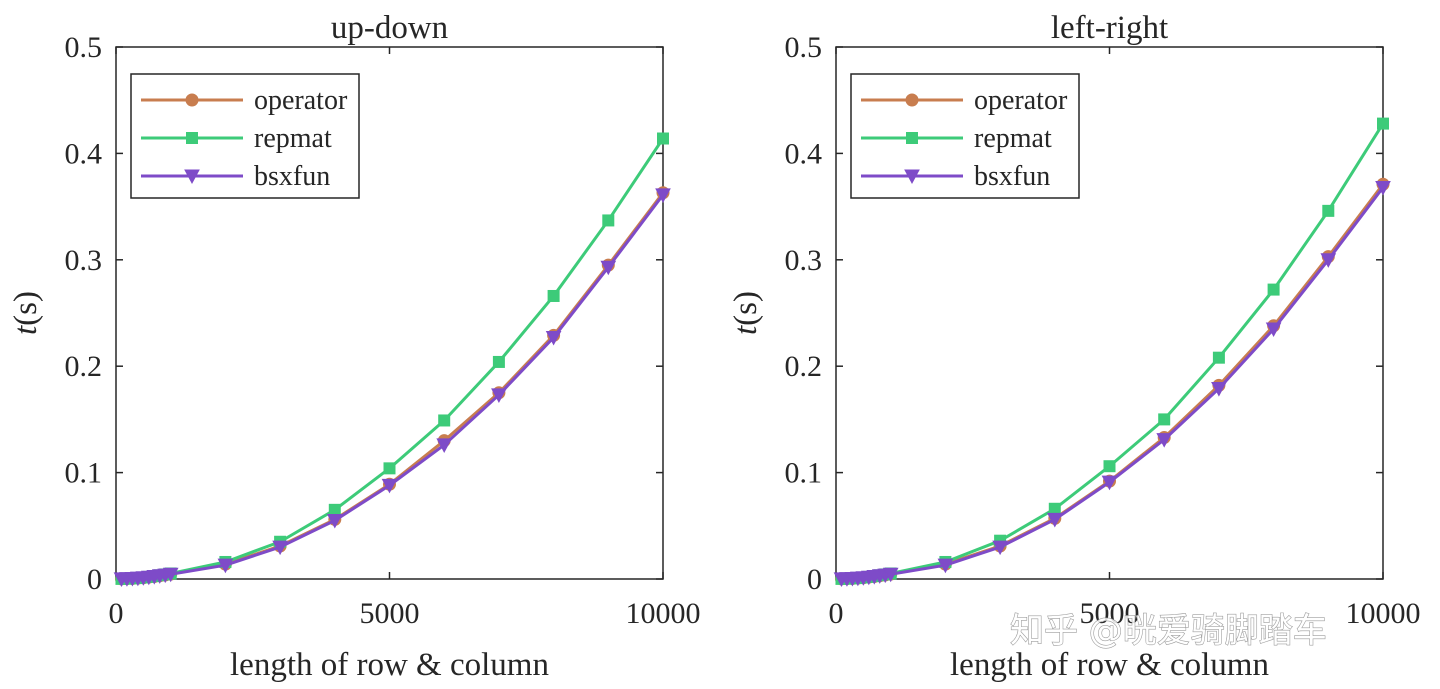 This screenshot has width=1440, height=689. Describe the element at coordinates (1109, 28) in the screenshot. I see `chart-title: left-right` at that location.